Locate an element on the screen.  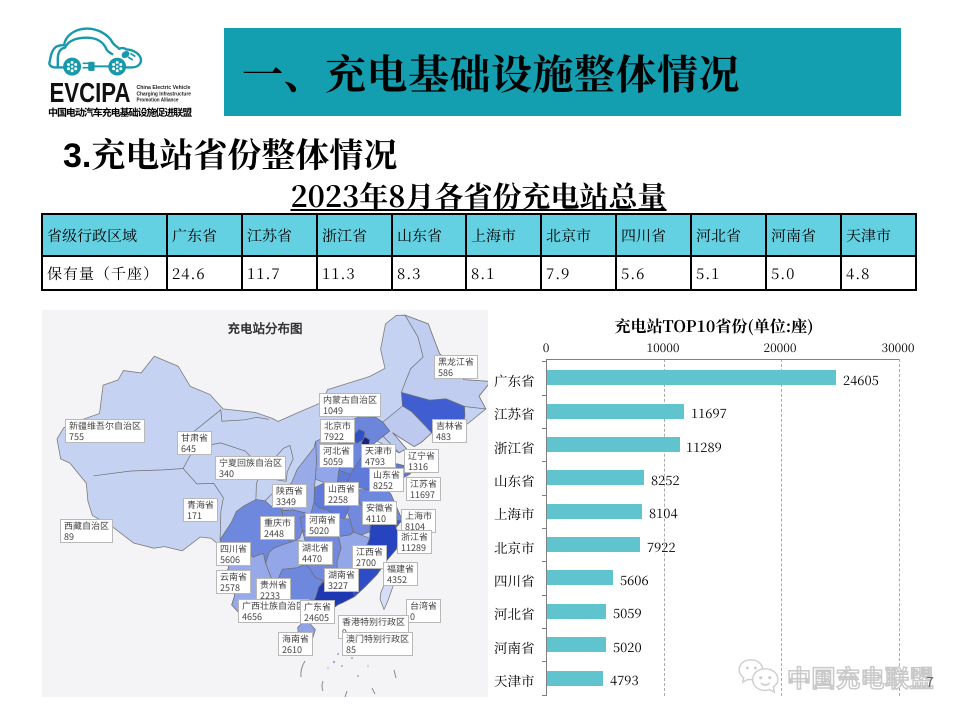
svg-text: EVCIPA is located at coordinates (90, 92).